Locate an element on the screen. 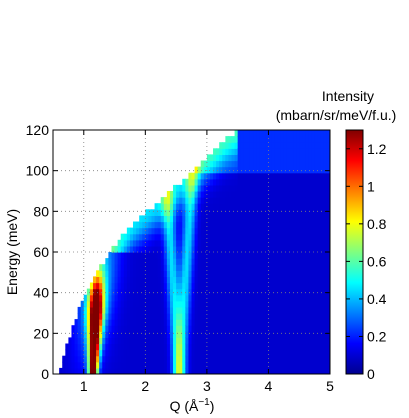  heatmap-cell-1914 is located at coordinates (273, 286).